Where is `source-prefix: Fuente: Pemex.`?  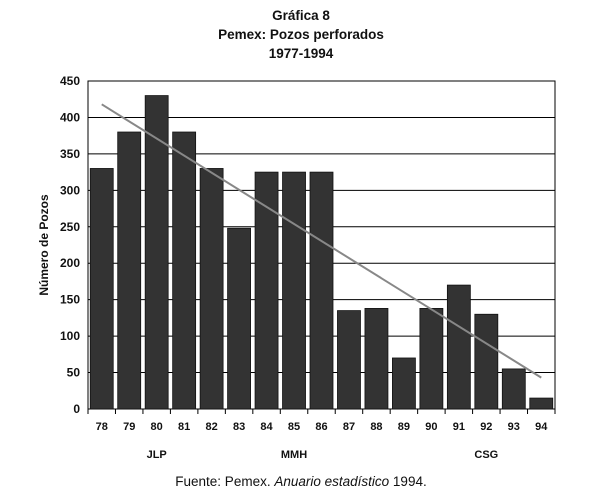 source-prefix: Fuente: Pemex. is located at coordinates (225, 481).